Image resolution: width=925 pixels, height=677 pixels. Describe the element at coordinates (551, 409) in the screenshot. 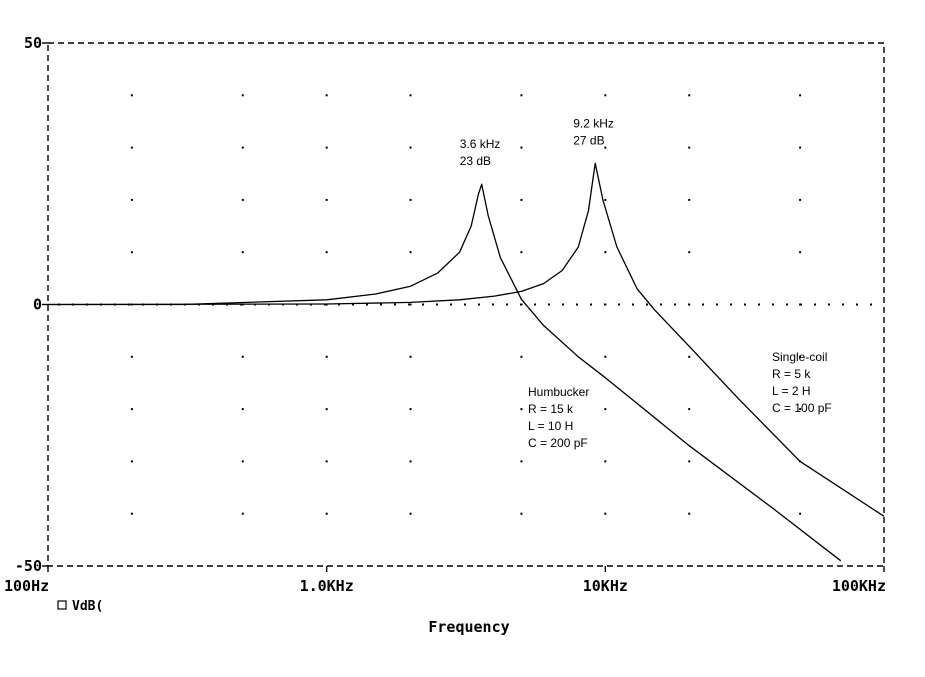

I see `annotation-line: R = 15 k` at that location.